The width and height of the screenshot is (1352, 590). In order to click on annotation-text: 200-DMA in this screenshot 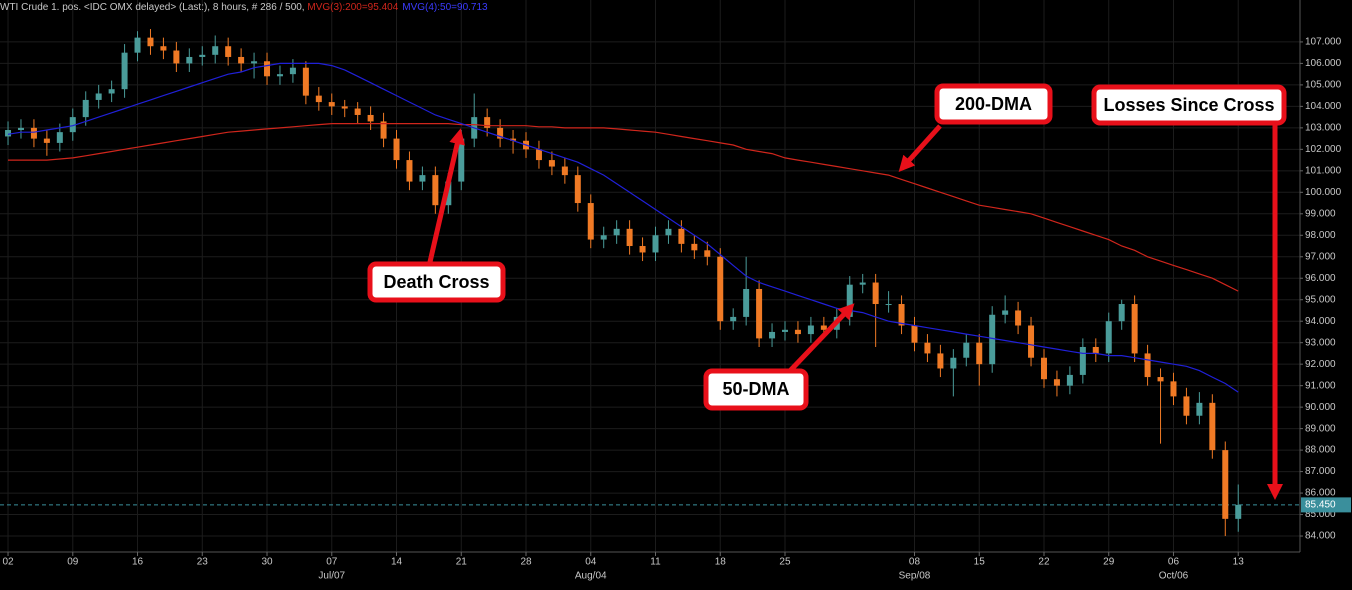, I will do `click(993, 104)`.